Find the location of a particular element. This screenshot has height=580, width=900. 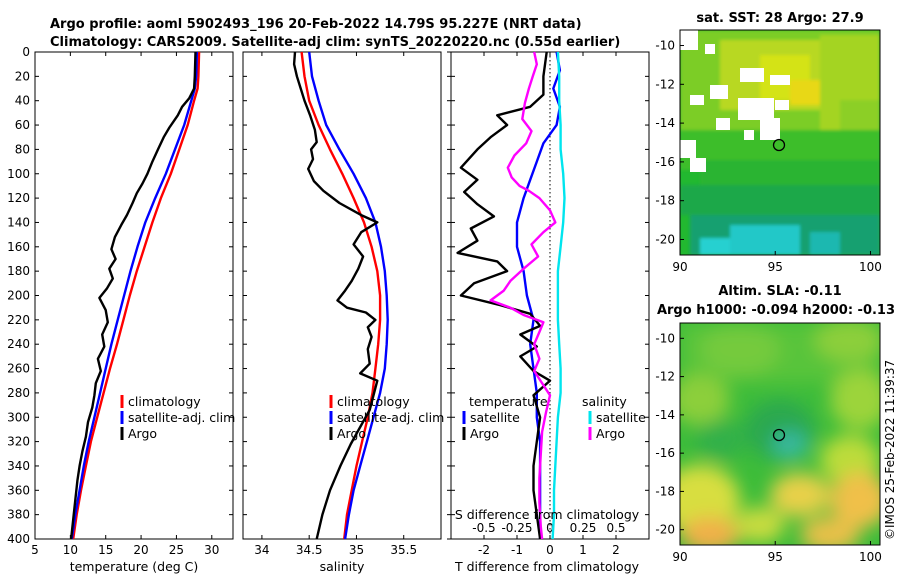

sst-heatmap is located at coordinates (780, 142).